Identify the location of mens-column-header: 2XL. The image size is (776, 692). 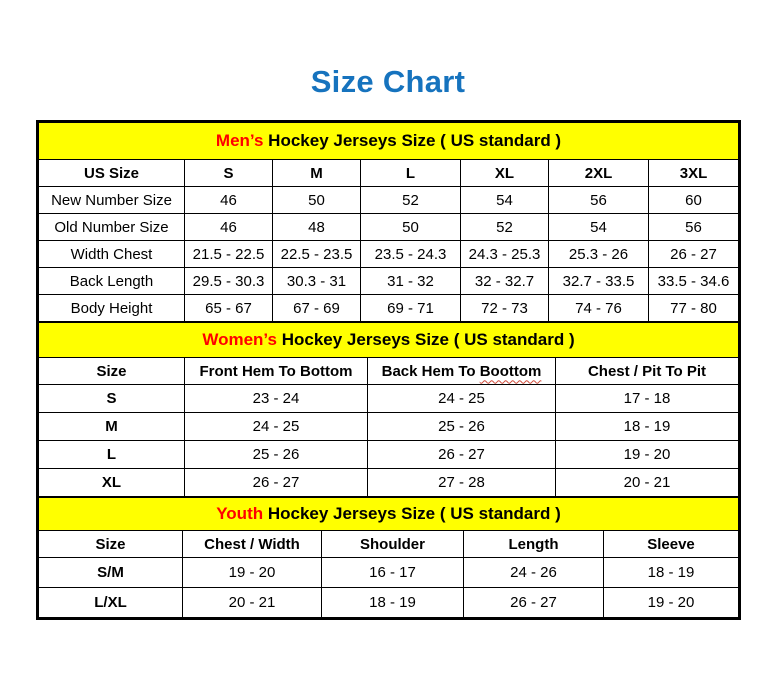
(598, 173).